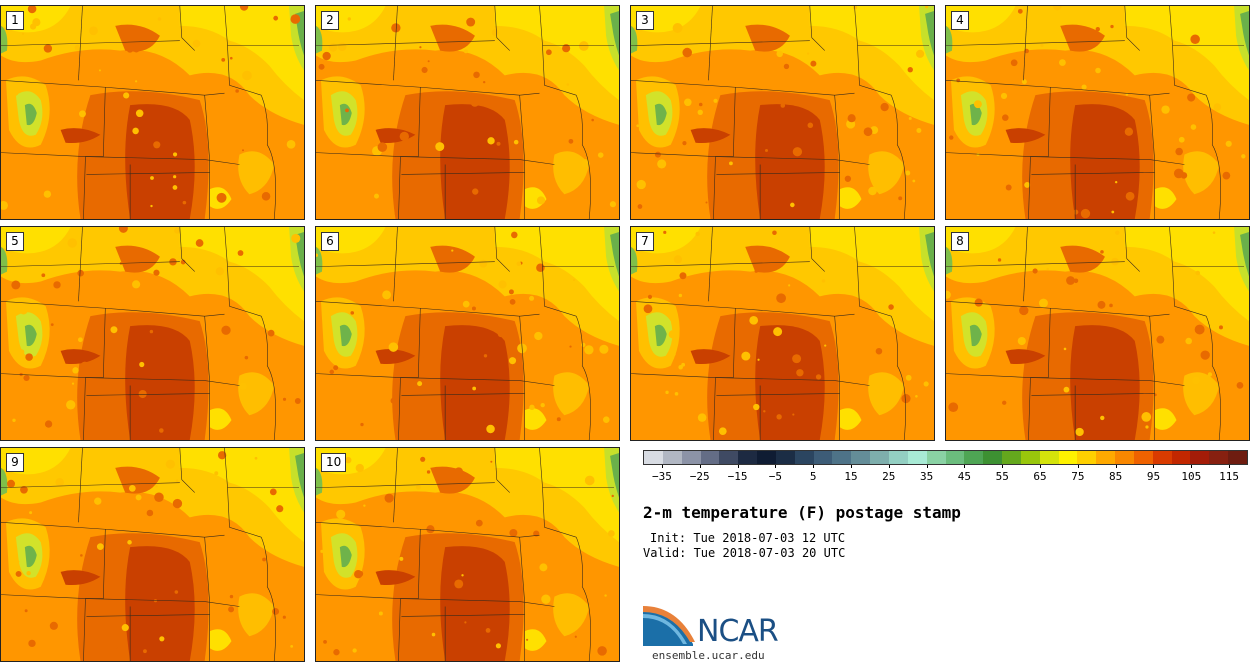  I want to click on member-number-label: 4, so click(960, 20).